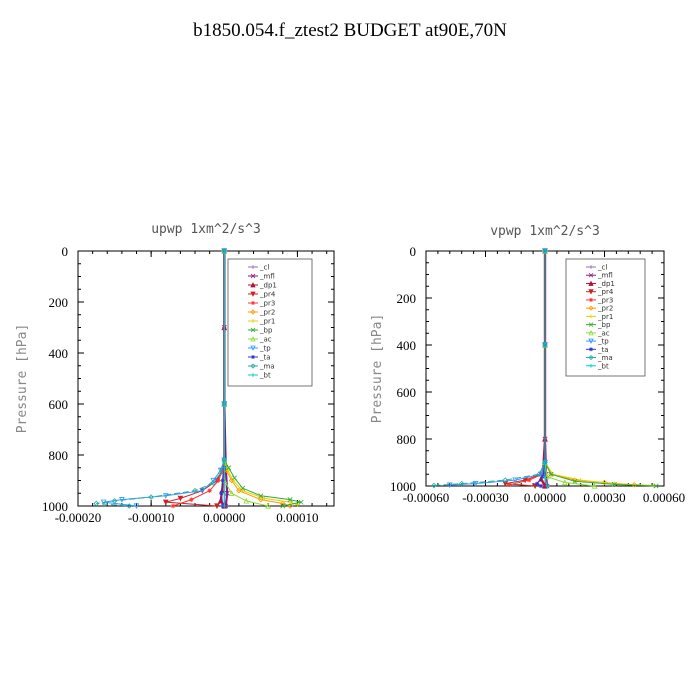 This screenshot has height=700, width=700. What do you see at coordinates (605, 292) in the screenshot?
I see `legend-label: _pr4` at bounding box center [605, 292].